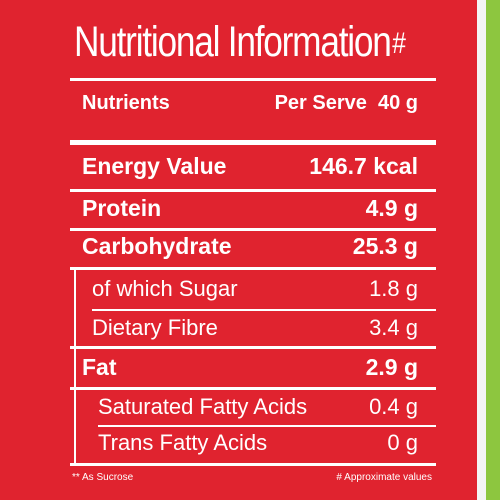 This screenshot has width=500, height=500. I want to click on nutrient-value: 3.4 g, so click(393, 327).